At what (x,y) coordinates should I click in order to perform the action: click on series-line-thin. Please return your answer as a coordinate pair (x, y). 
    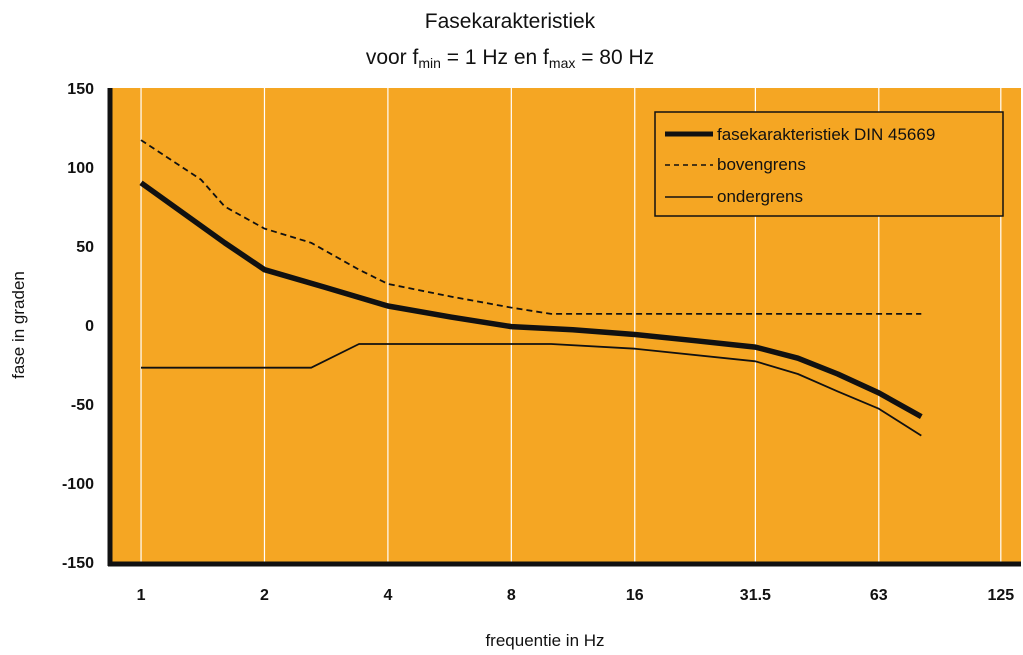
    Looking at the image, I should click on (531, 390).